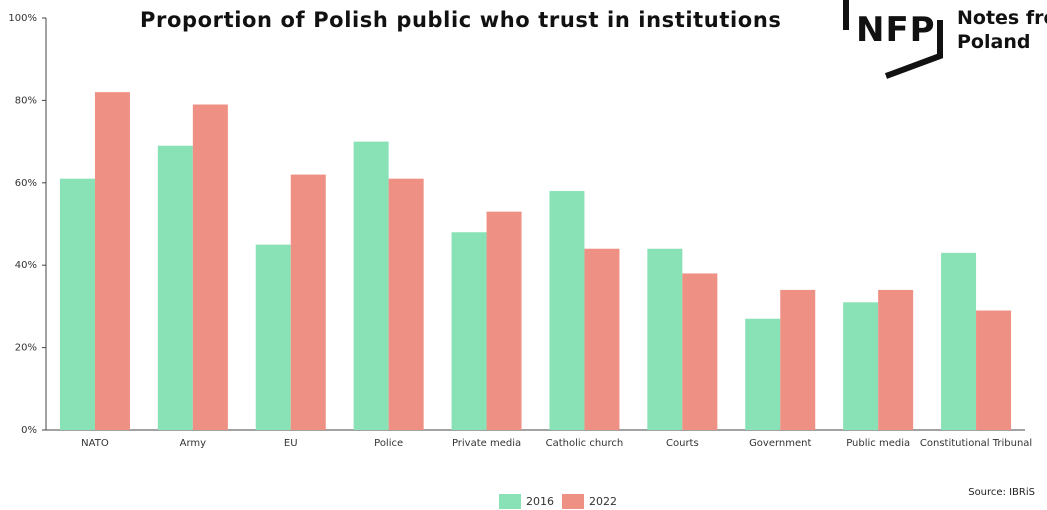 The height and width of the screenshot is (510, 1047). Describe the element at coordinates (798, 359) in the screenshot. I see `bar-2022: Government 2022: 34%` at that location.